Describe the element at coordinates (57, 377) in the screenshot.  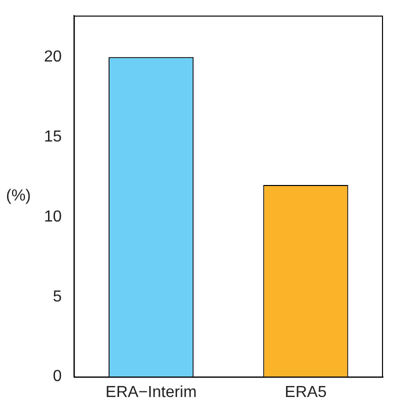
I see `y-tick-label: 0` at that location.